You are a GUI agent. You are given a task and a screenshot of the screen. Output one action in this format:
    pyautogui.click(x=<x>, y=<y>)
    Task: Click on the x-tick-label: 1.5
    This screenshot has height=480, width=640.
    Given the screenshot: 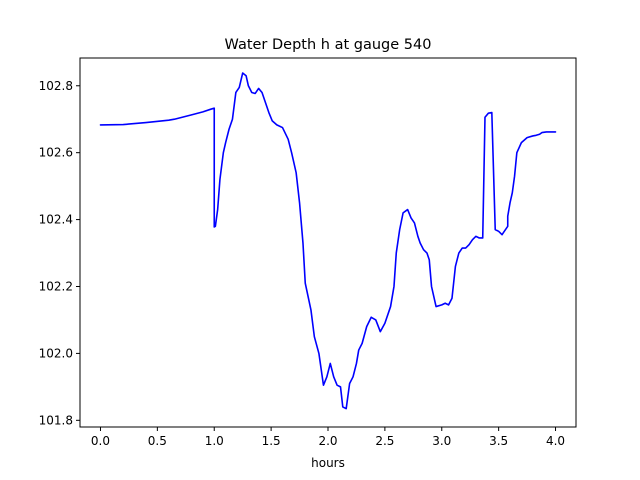 What is the action you would take?
    pyautogui.click(x=271, y=441)
    